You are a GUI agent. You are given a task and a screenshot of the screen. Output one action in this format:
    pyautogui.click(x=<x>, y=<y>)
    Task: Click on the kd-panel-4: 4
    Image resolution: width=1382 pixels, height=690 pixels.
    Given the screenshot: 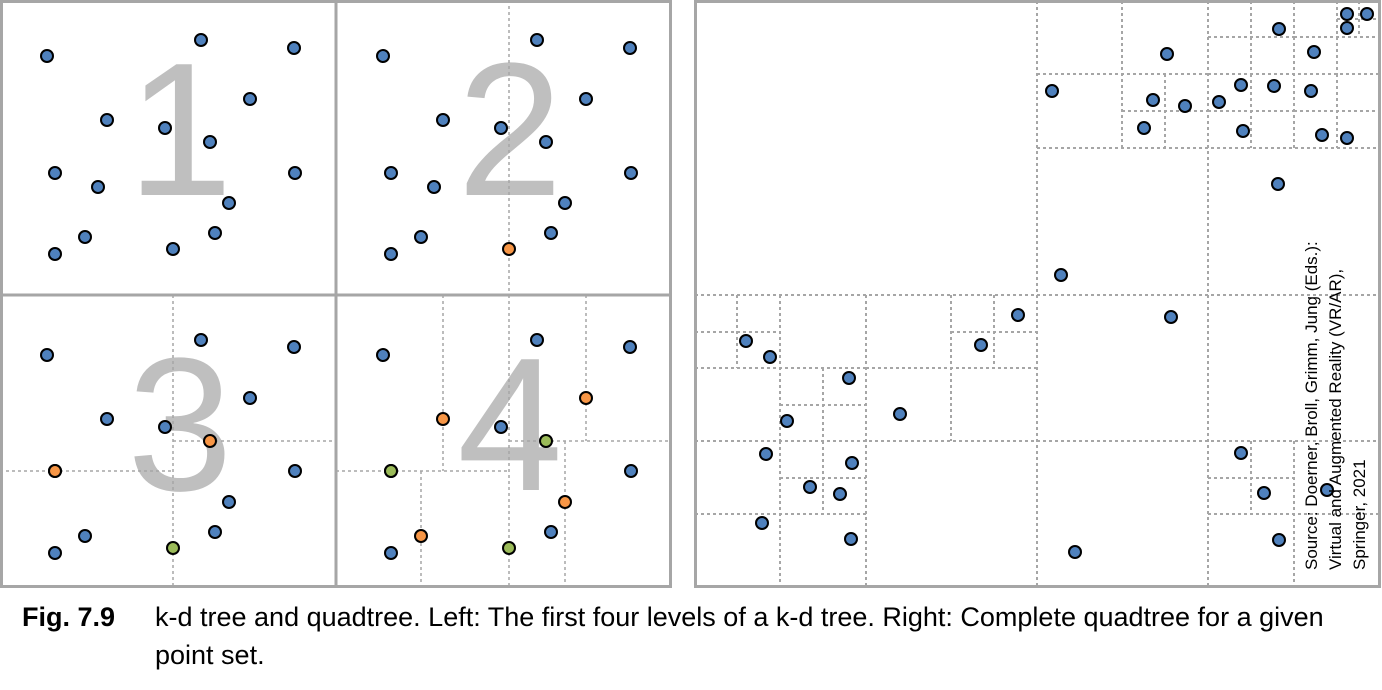 What is the action you would take?
    pyautogui.click(x=503, y=440)
    